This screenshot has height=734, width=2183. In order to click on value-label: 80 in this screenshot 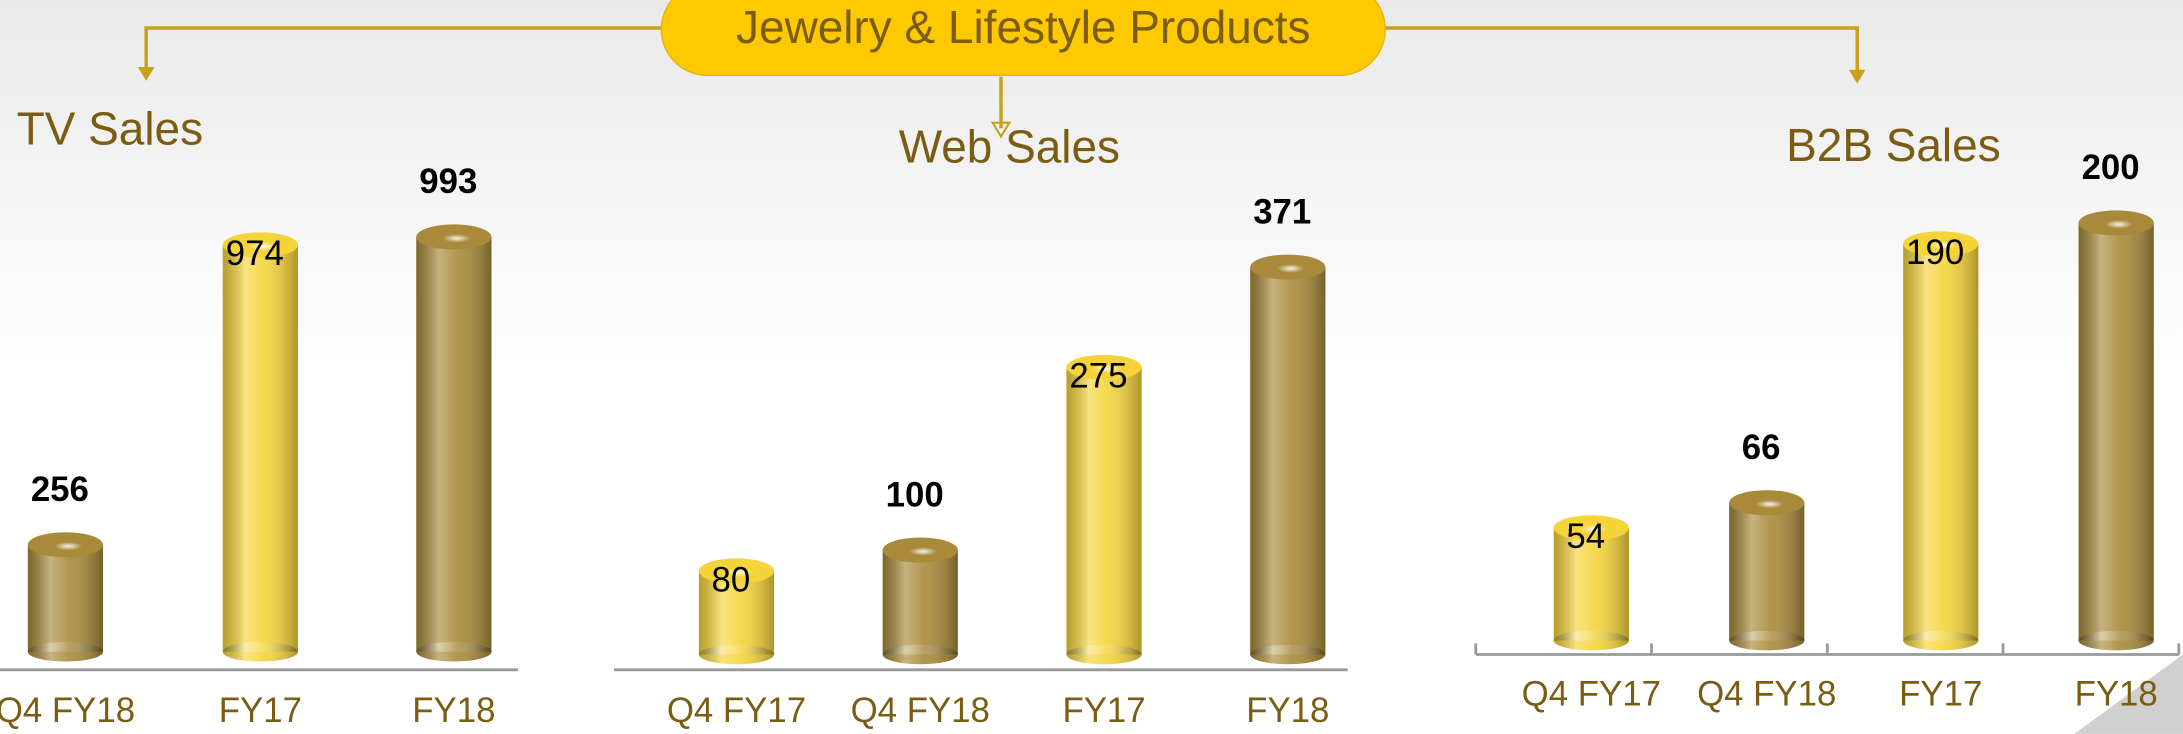, I will do `click(731, 579)`.